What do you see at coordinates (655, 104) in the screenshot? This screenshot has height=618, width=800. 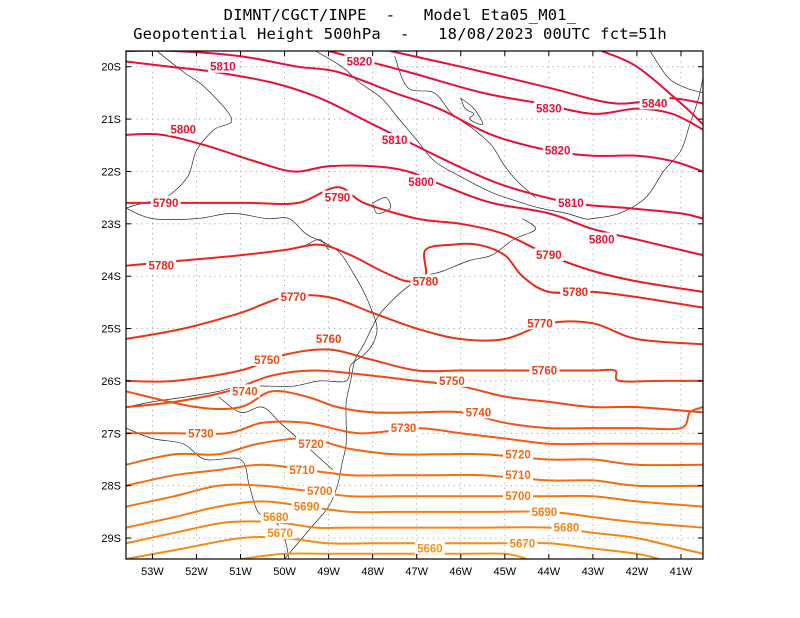 I see `contour-label: 5840` at bounding box center [655, 104].